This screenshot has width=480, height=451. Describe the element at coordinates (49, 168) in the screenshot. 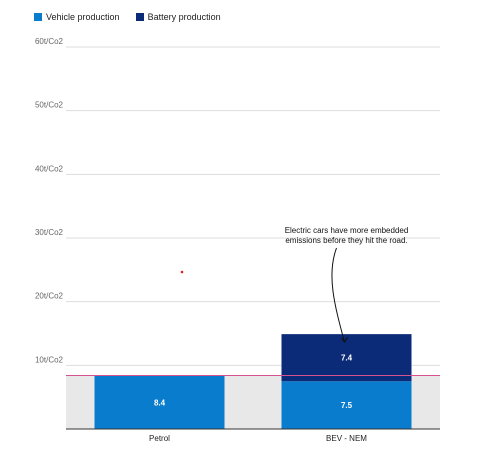

I see `y-tick-label: 40t/Co2` at that location.